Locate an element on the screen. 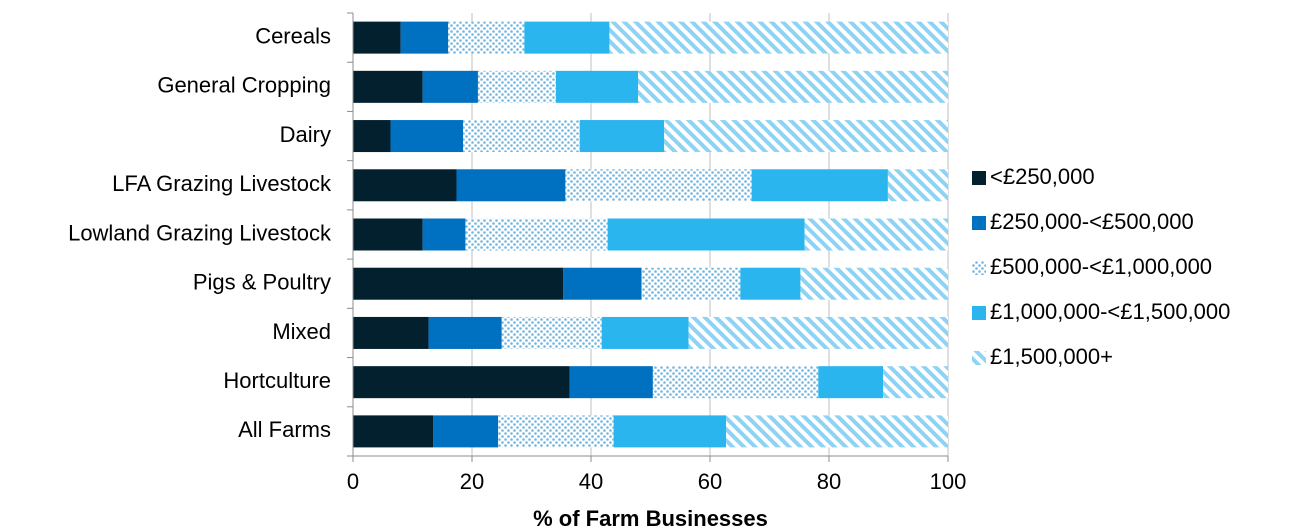 The height and width of the screenshot is (532, 1295). category-label: Dairy is located at coordinates (305, 134).